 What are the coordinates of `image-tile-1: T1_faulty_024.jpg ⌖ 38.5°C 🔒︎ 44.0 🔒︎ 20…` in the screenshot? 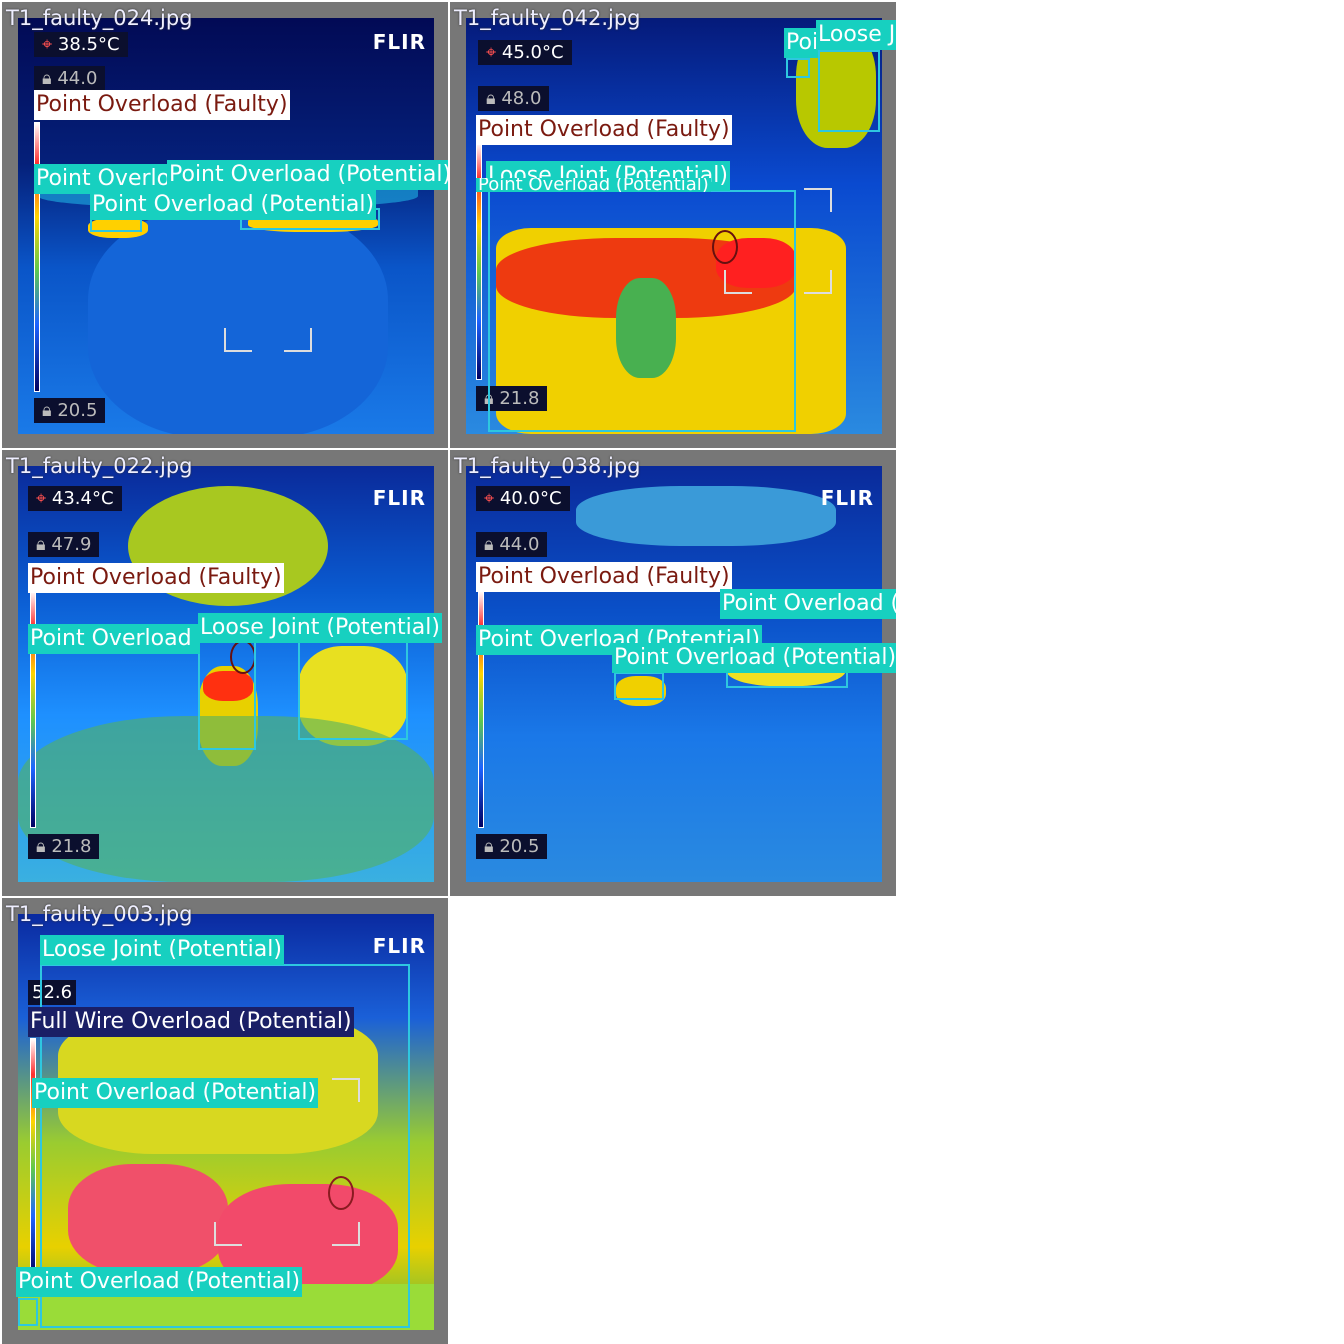 It's located at (225, 225).